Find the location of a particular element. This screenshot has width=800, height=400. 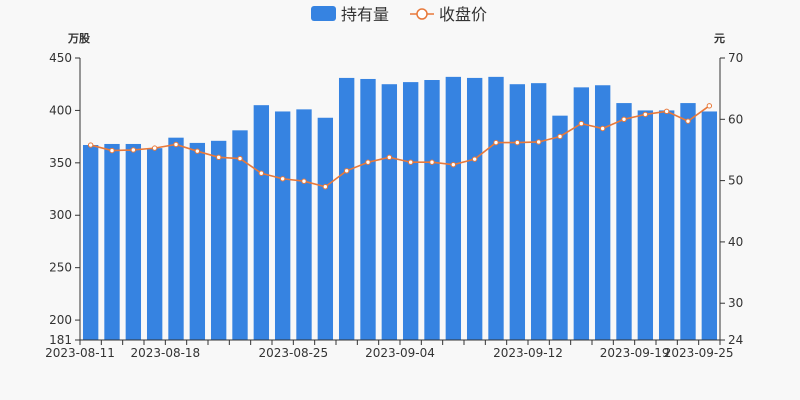

right-tick-label: 50 is located at coordinates (735, 181).